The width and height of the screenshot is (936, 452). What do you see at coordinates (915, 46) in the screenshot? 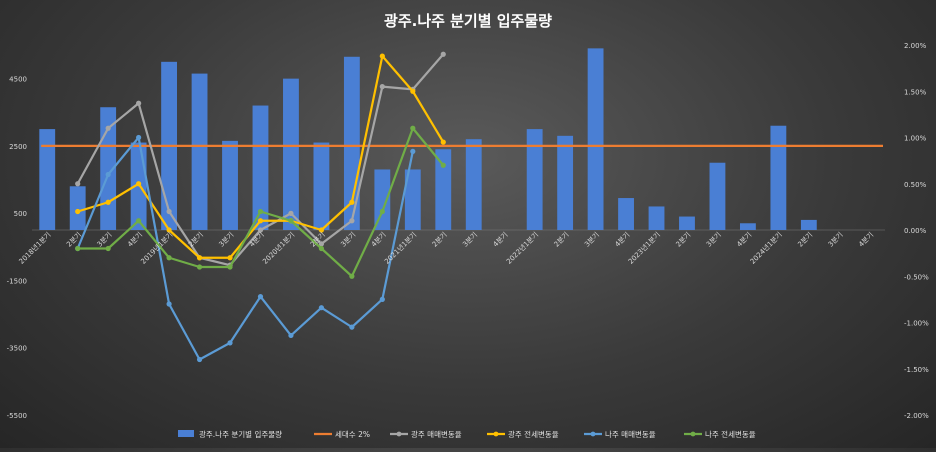
I see `y-right-tick-label: 2.00%` at bounding box center [915, 46].